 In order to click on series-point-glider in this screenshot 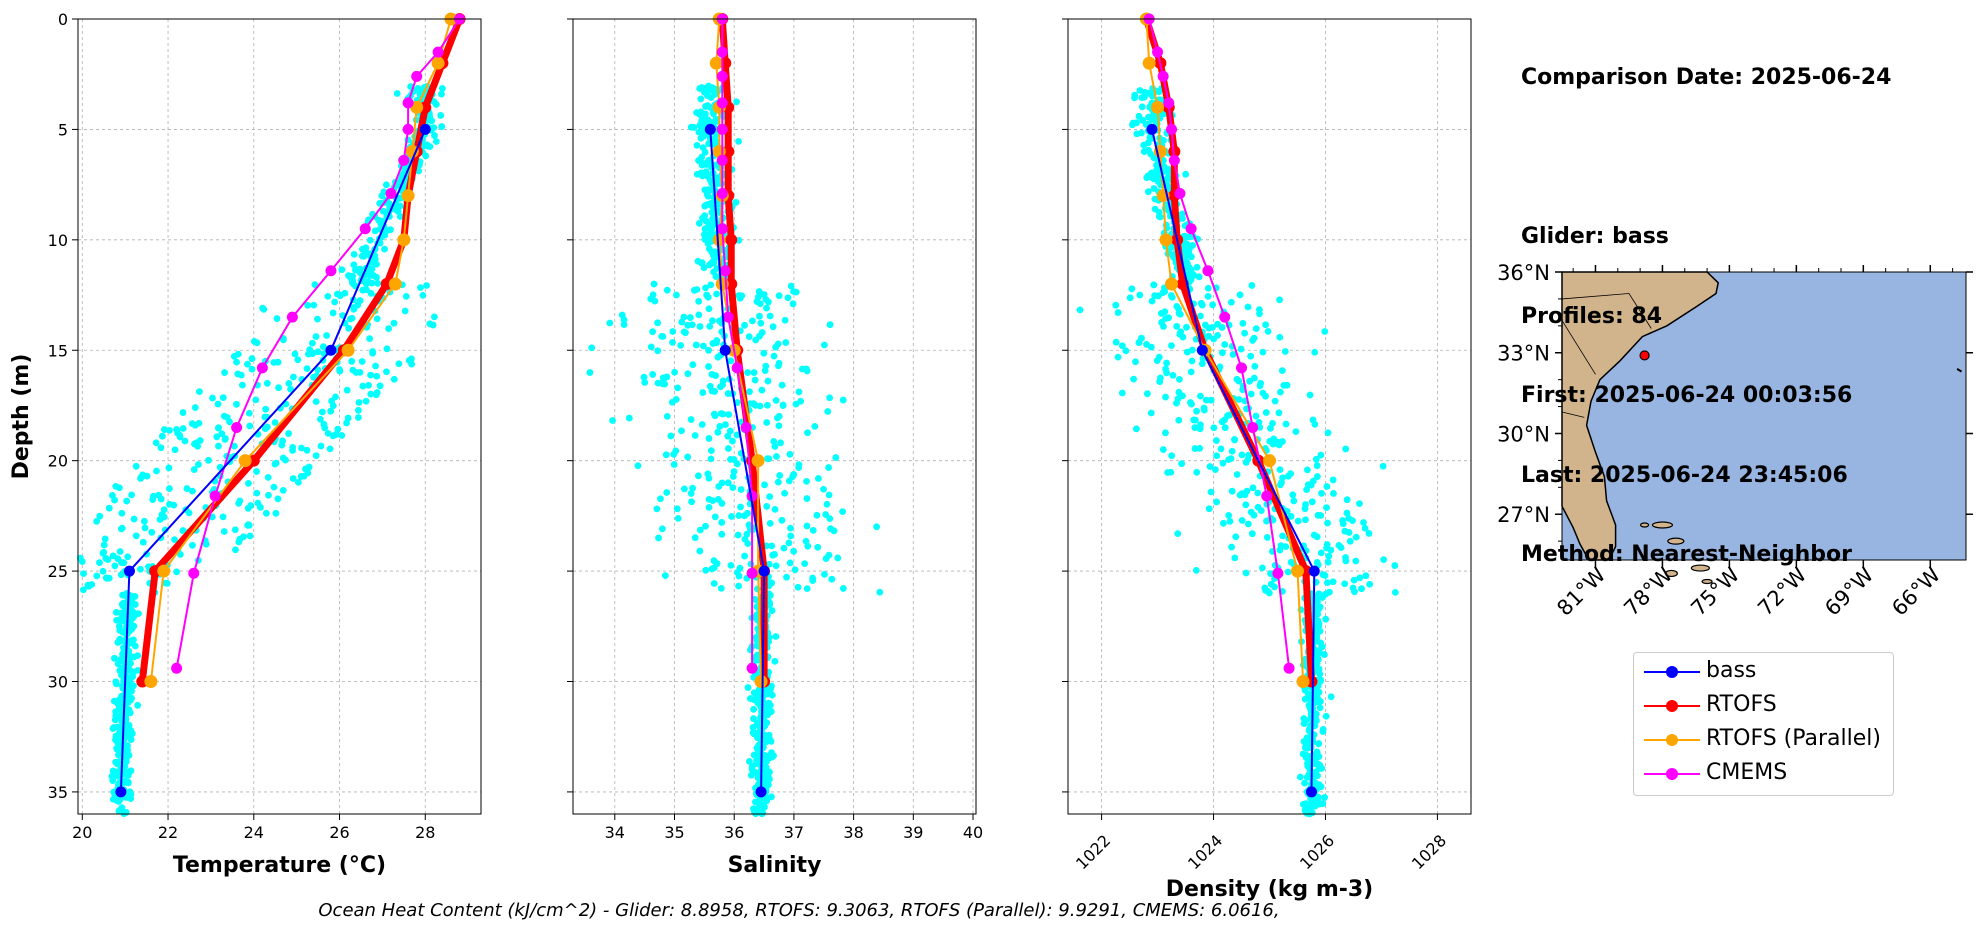, I will do `click(1314, 571)`.